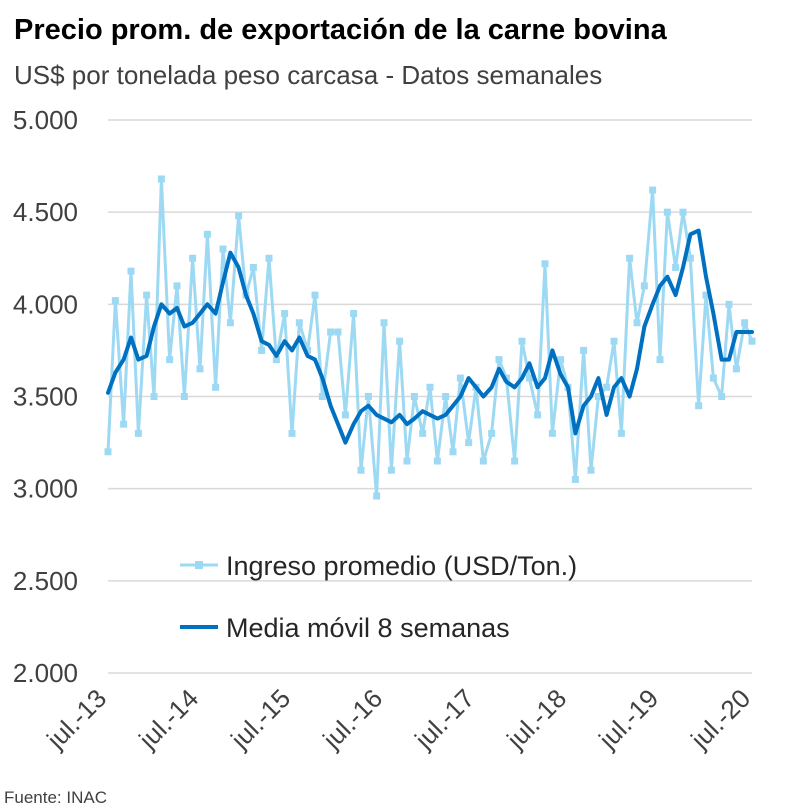 The image size is (807, 811). Describe the element at coordinates (368, 628) in the screenshot. I see `legend-label: Media móvil 8 semanas` at that location.